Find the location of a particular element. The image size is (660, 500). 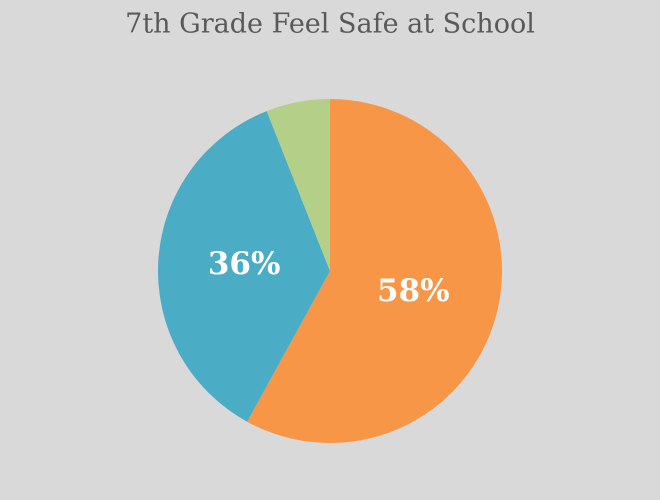

data-label: 58% is located at coordinates (413, 291).